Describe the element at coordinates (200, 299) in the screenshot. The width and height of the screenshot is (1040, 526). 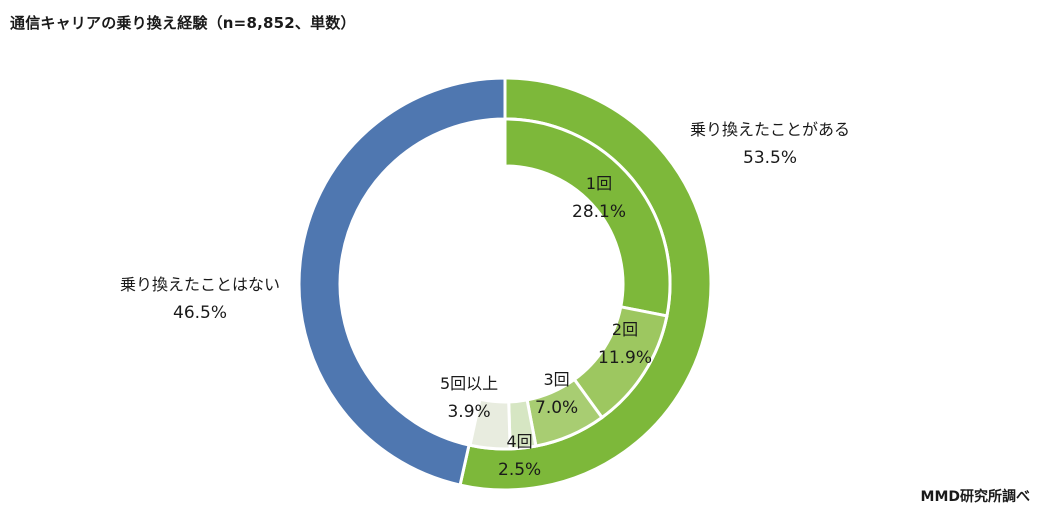
I see `label-never-switched: 乗り換えたことはない 46.5%` at that location.